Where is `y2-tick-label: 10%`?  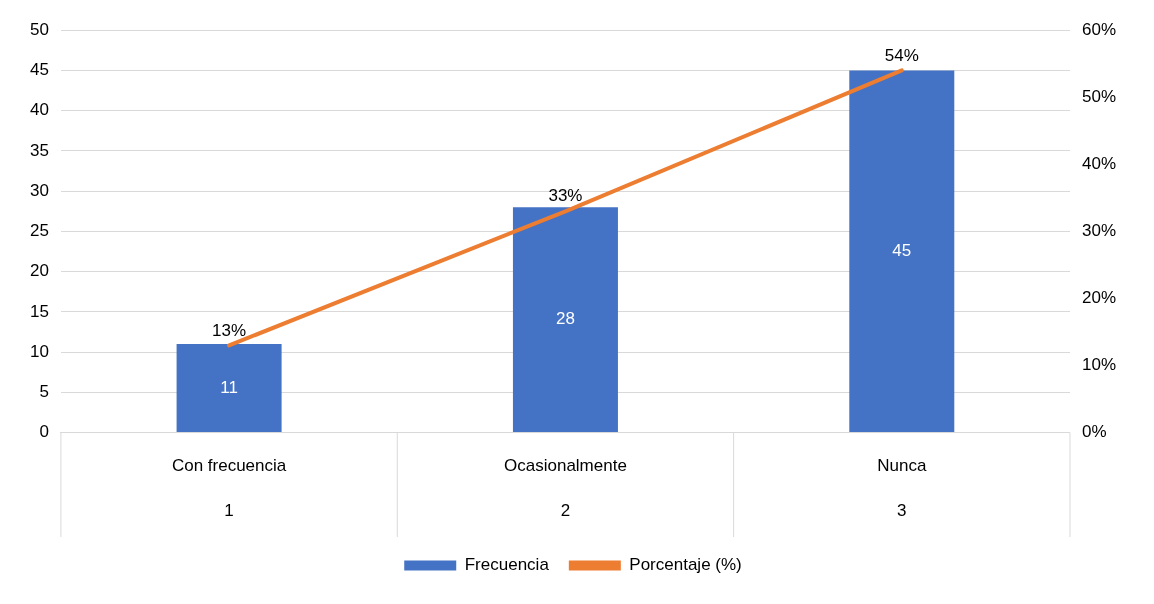
y2-tick-label: 10% is located at coordinates (1099, 365).